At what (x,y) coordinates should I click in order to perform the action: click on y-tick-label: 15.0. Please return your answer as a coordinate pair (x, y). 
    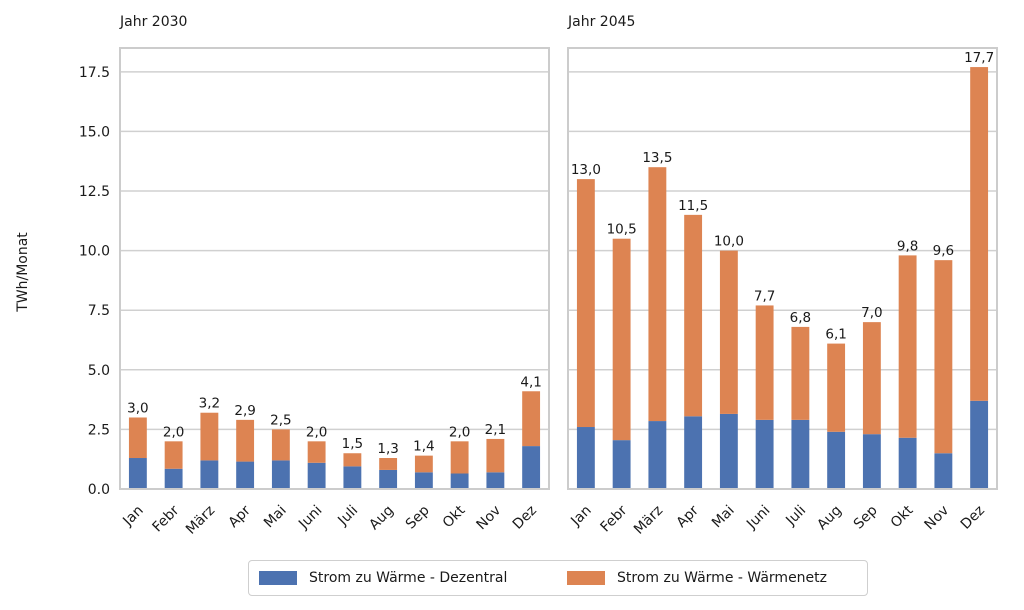
    Looking at the image, I should click on (94, 132).